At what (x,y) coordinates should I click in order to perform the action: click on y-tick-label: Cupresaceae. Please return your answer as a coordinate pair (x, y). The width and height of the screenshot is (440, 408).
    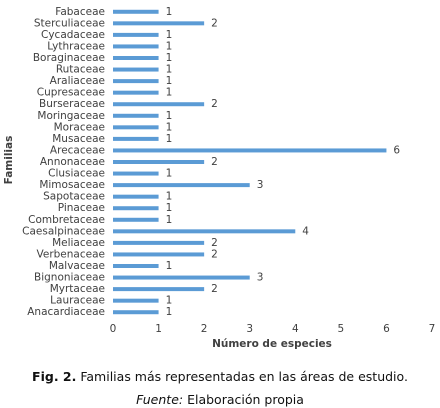
    Looking at the image, I should click on (71, 93).